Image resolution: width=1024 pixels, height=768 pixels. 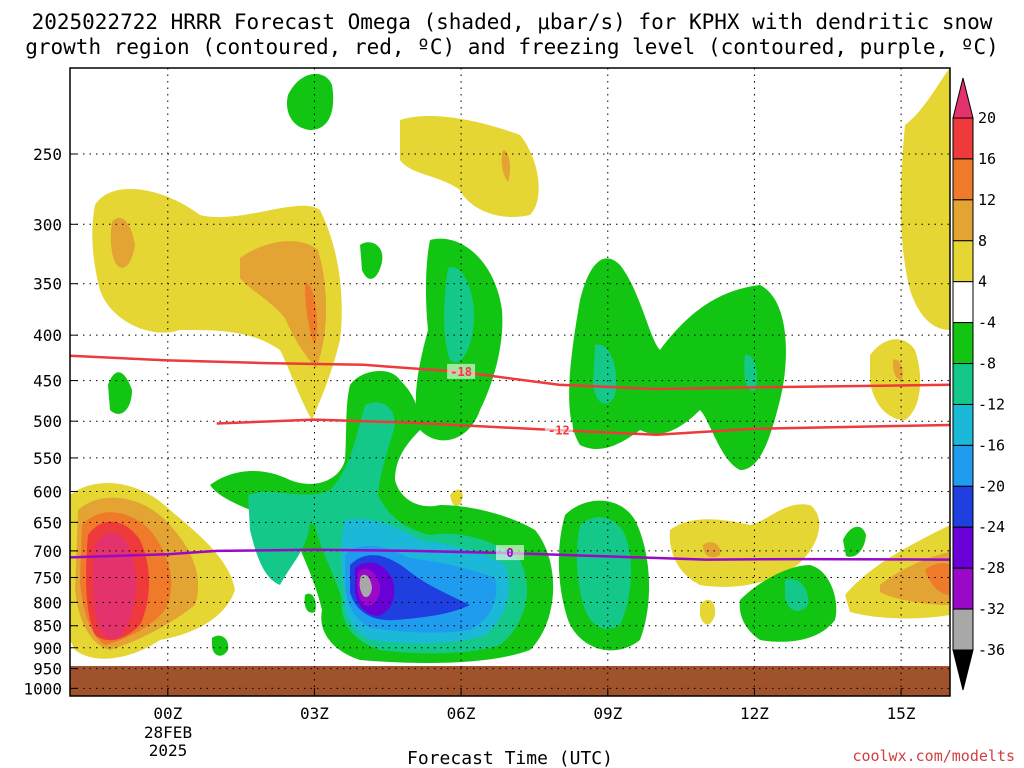 What do you see at coordinates (982, 282) in the screenshot?
I see `colorbar-label: 4` at bounding box center [982, 282].